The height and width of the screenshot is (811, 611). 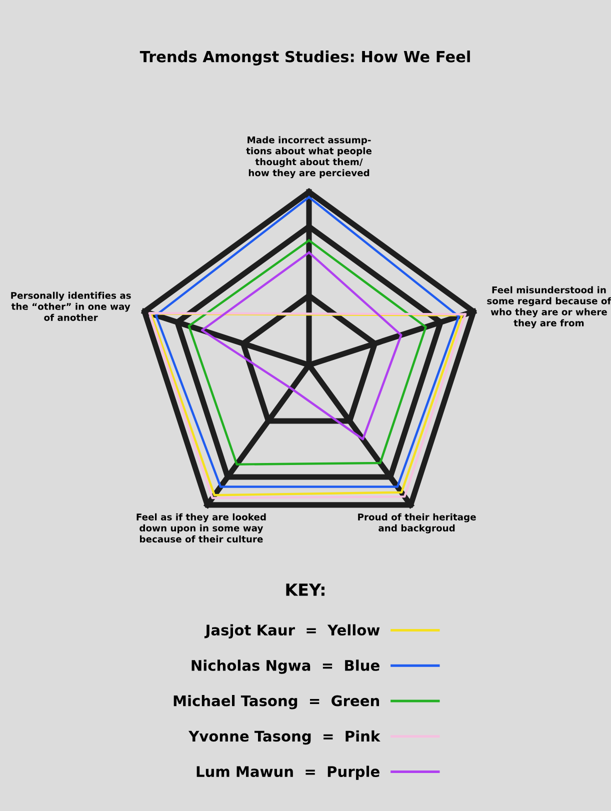 What do you see at coordinates (549, 307) in the screenshot?
I see `spoke-label: Feel misunderstood in some regard because of who they are or where they are from` at bounding box center [549, 307].